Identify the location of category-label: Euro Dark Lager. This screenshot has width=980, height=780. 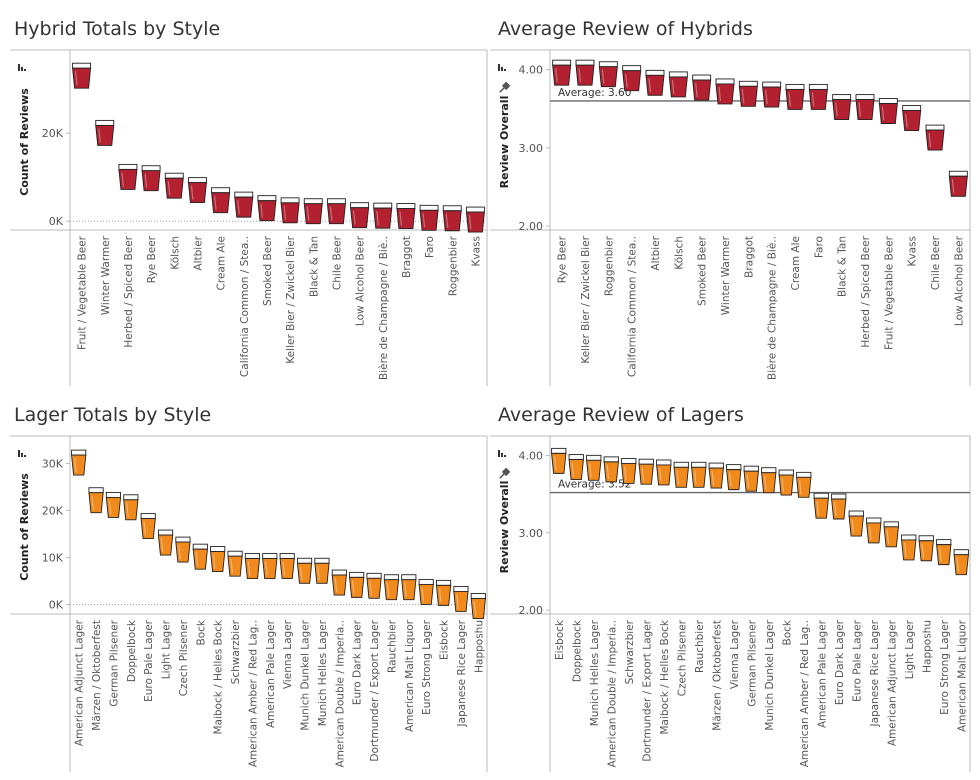
(840, 662).